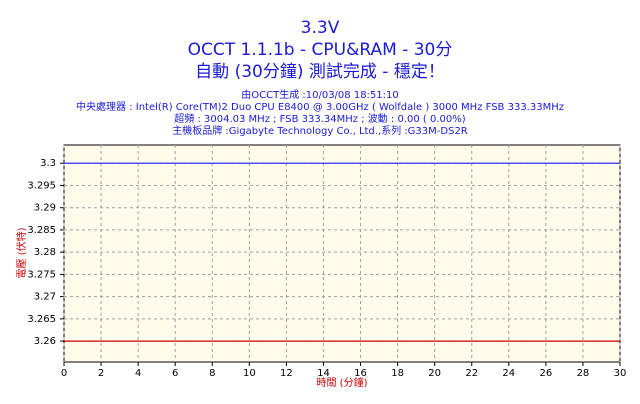  Describe the element at coordinates (175, 373) in the screenshot. I see `x-tick-label: 6` at that location.